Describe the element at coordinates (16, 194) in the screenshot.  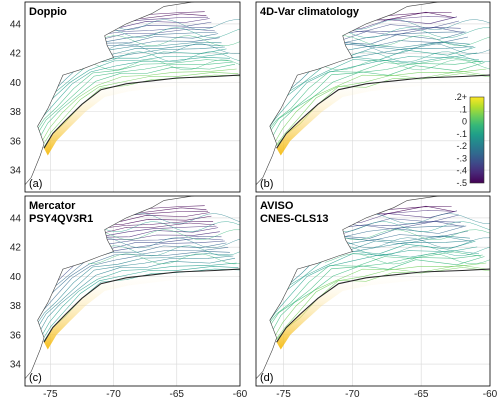
I see `y-axis-ticks: 44 42 40 38 36 34 44 42 40 38 36 34` at that location.